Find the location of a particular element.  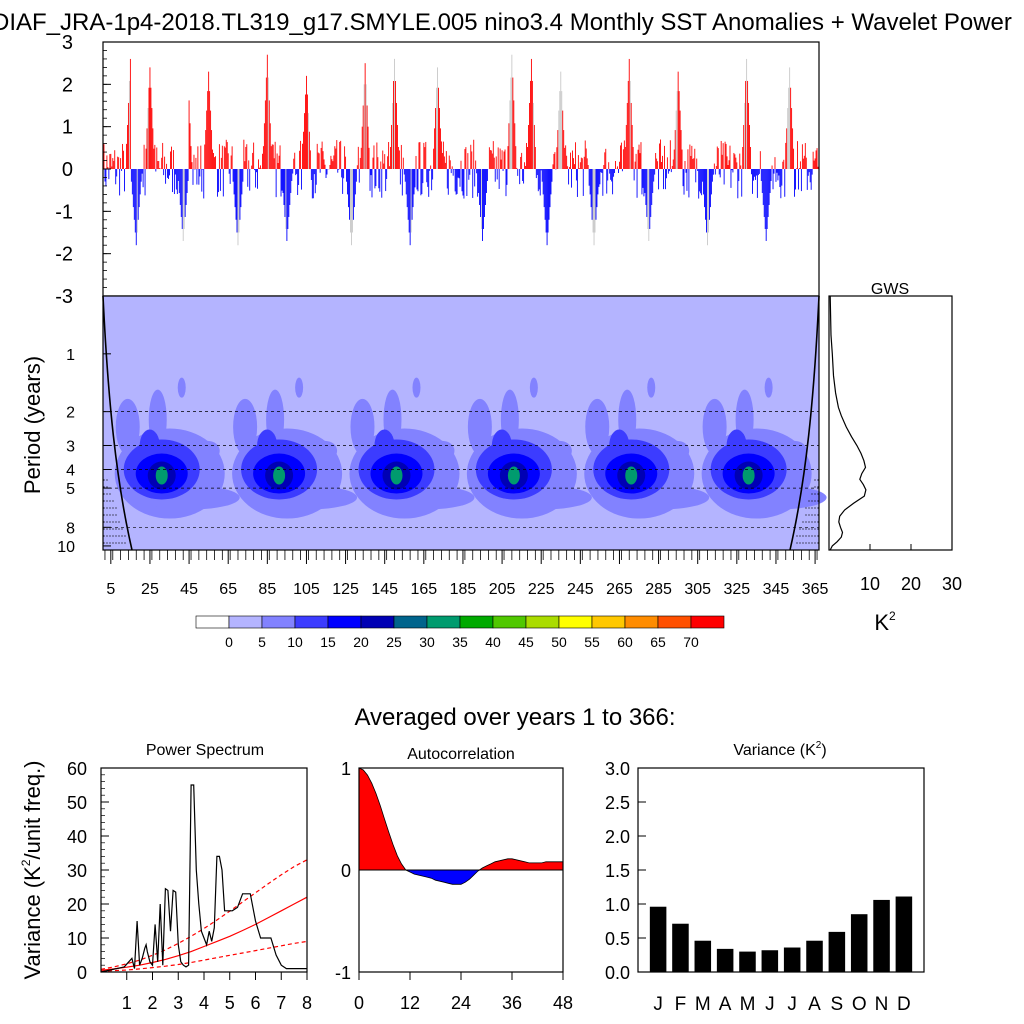

colorbar-label: 55 is located at coordinates (592, 642).